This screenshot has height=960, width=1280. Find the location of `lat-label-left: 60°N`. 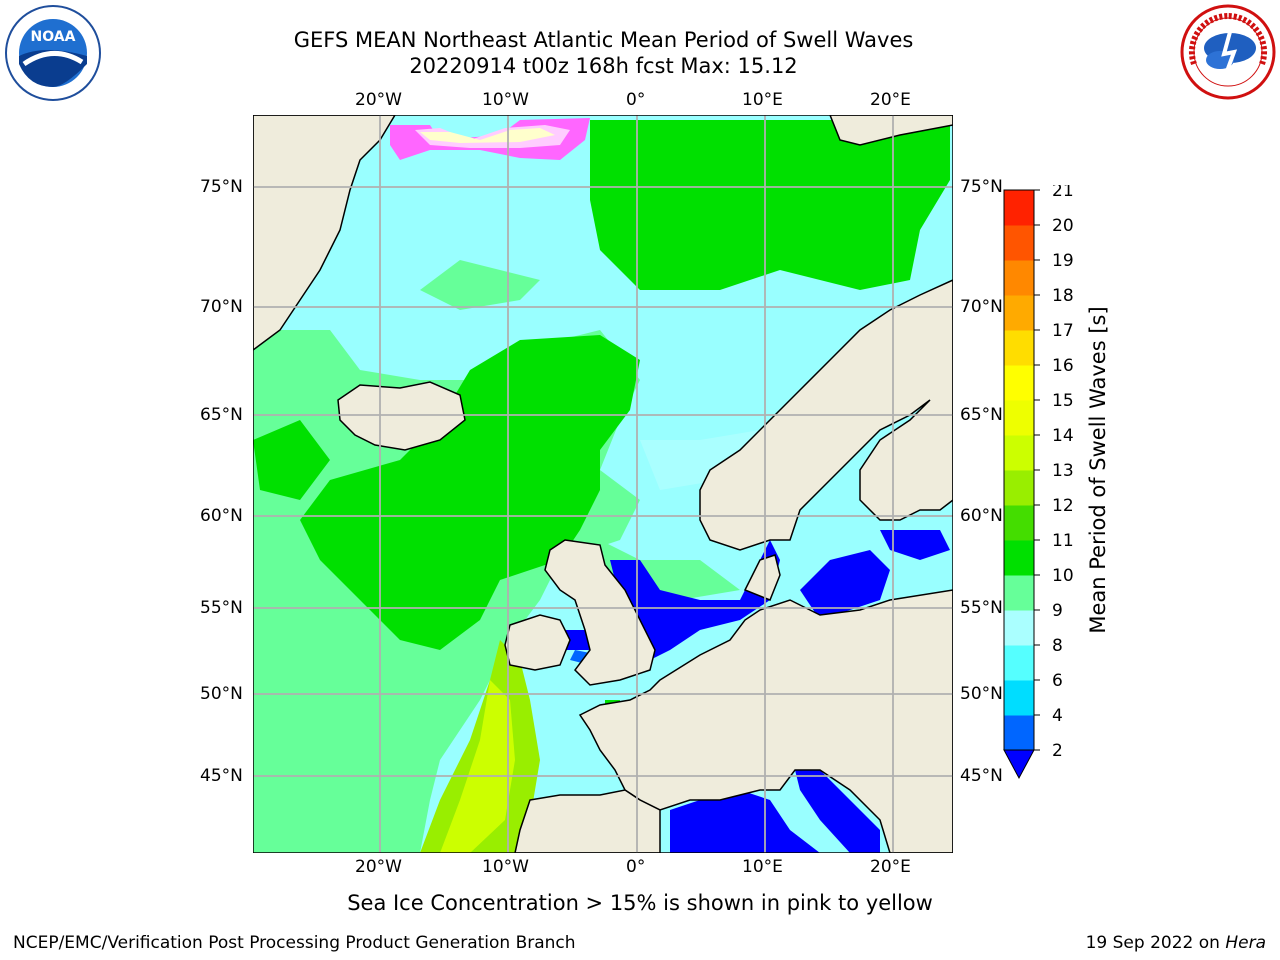

lat-label-left: 60°N is located at coordinates (221, 516).